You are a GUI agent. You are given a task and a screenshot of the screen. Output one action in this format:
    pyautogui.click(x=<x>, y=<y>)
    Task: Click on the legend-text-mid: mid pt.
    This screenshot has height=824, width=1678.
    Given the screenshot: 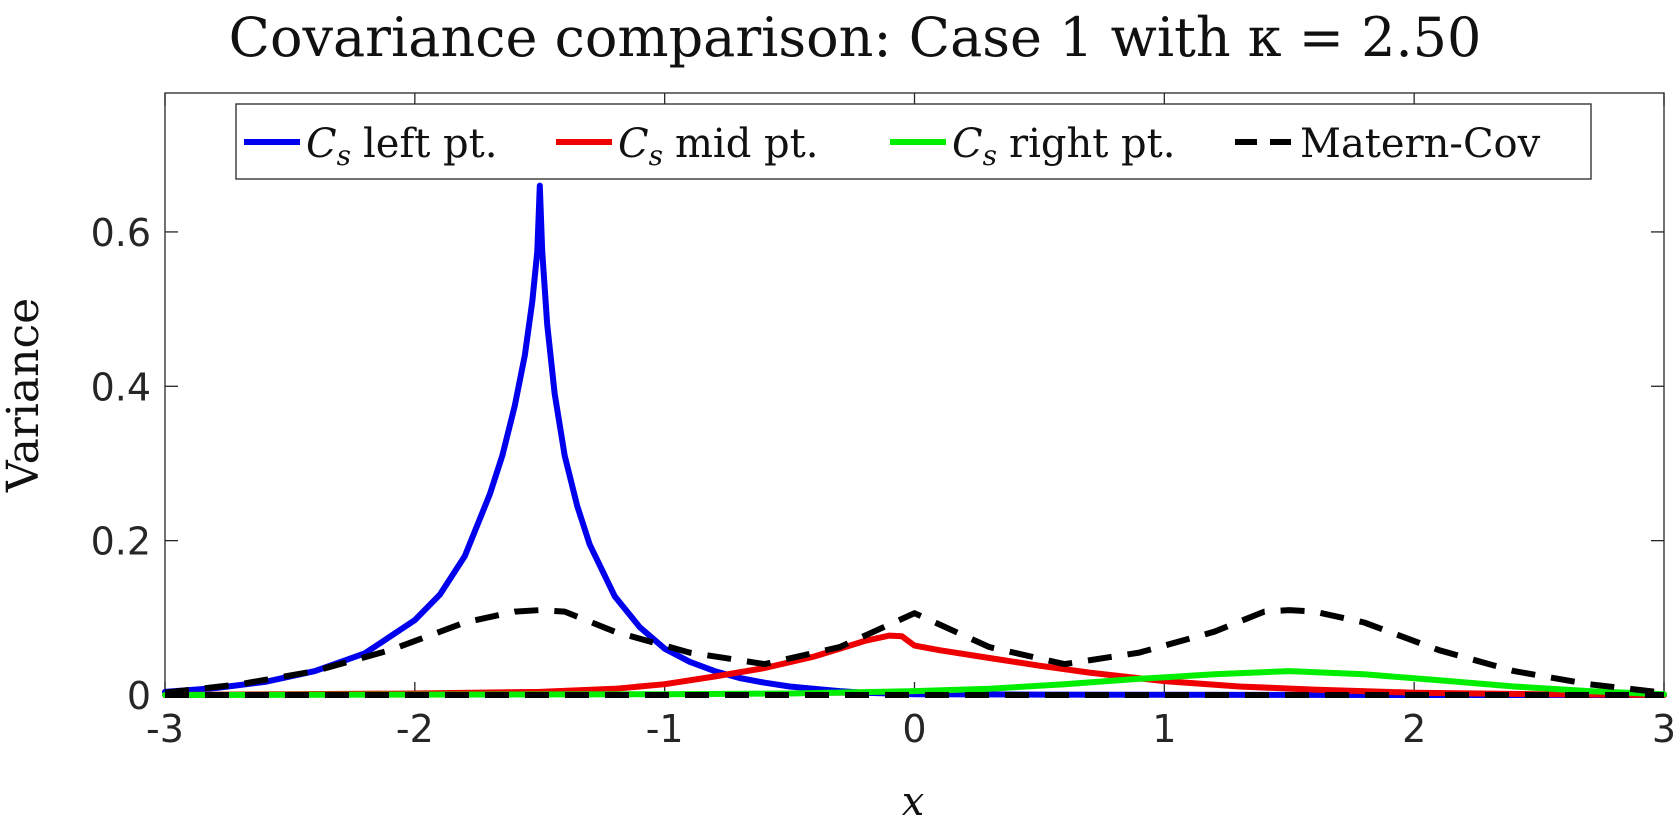 What is the action you would take?
    pyautogui.click(x=746, y=144)
    